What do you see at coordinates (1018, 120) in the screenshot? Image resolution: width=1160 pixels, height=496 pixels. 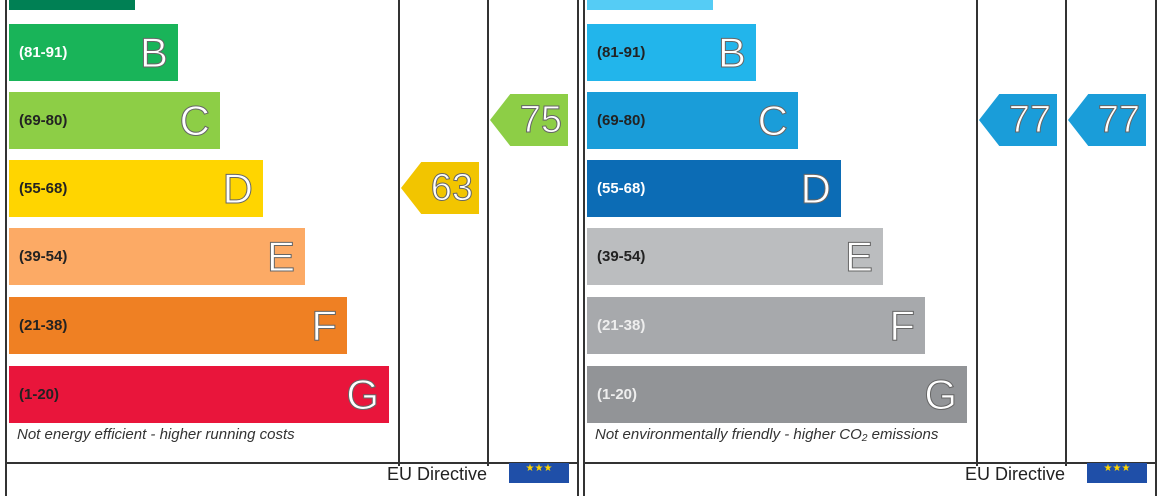 I see `current-rating-arrow: 77` at bounding box center [1018, 120].